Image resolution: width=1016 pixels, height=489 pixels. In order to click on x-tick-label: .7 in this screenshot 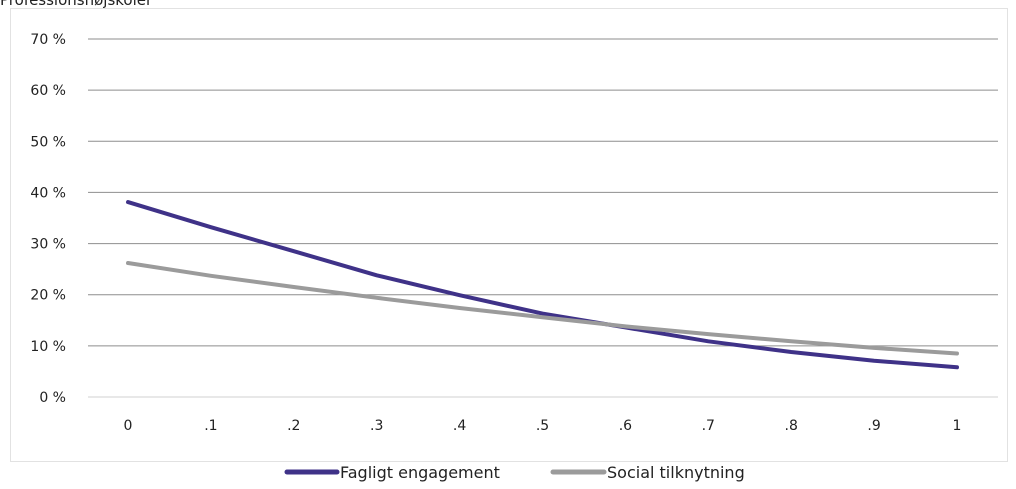, I will do `click(708, 426)`.